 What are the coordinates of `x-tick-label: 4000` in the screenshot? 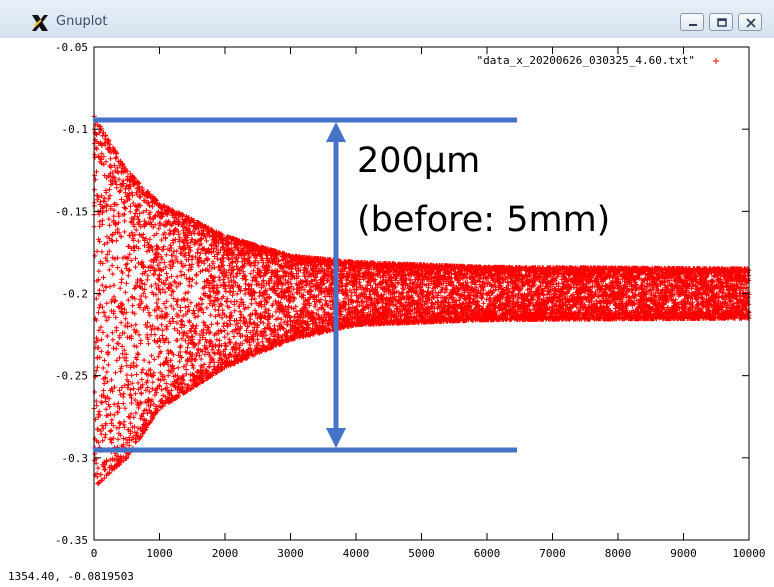 It's located at (356, 553).